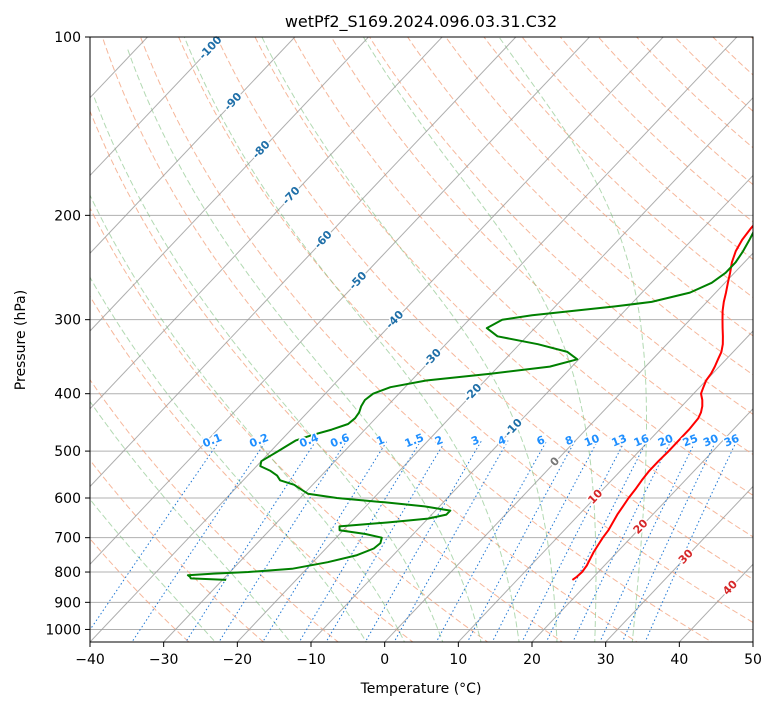 The image size is (775, 708). What do you see at coordinates (67, 452) in the screenshot?
I see `y-tick-label: 500` at bounding box center [67, 452].